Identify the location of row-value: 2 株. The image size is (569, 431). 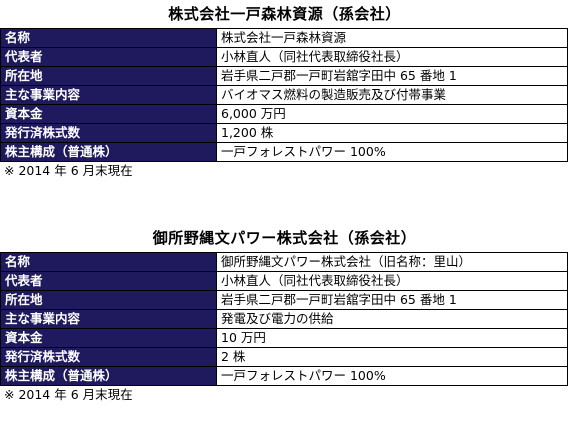
(392, 357).